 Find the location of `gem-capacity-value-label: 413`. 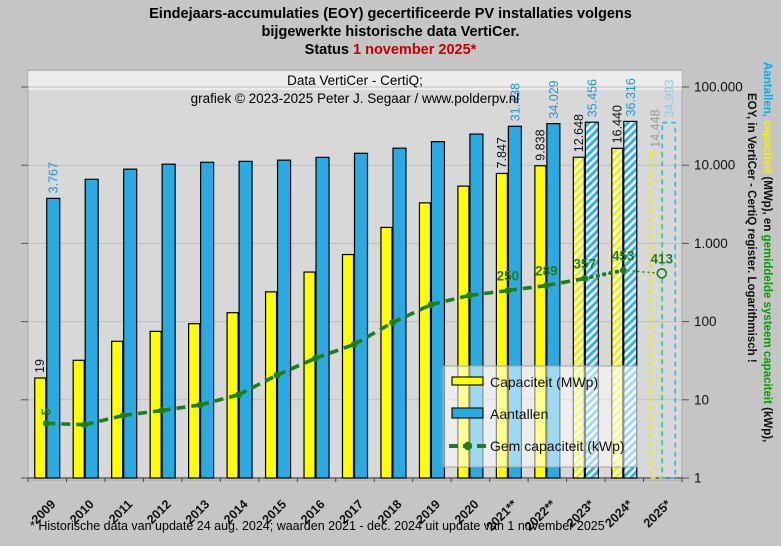

gem-capacity-value-label: 413 is located at coordinates (661, 258).